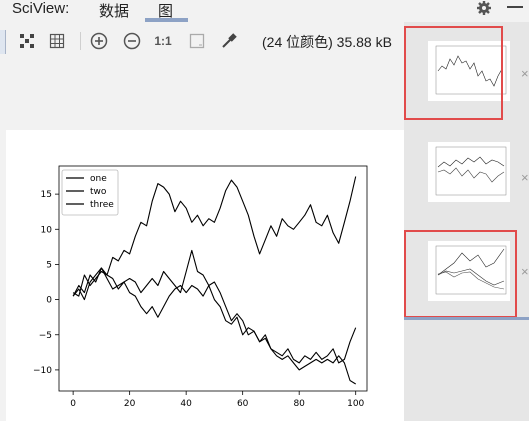  Describe the element at coordinates (132, 41) in the screenshot. I see `zoom-out-icon` at that location.